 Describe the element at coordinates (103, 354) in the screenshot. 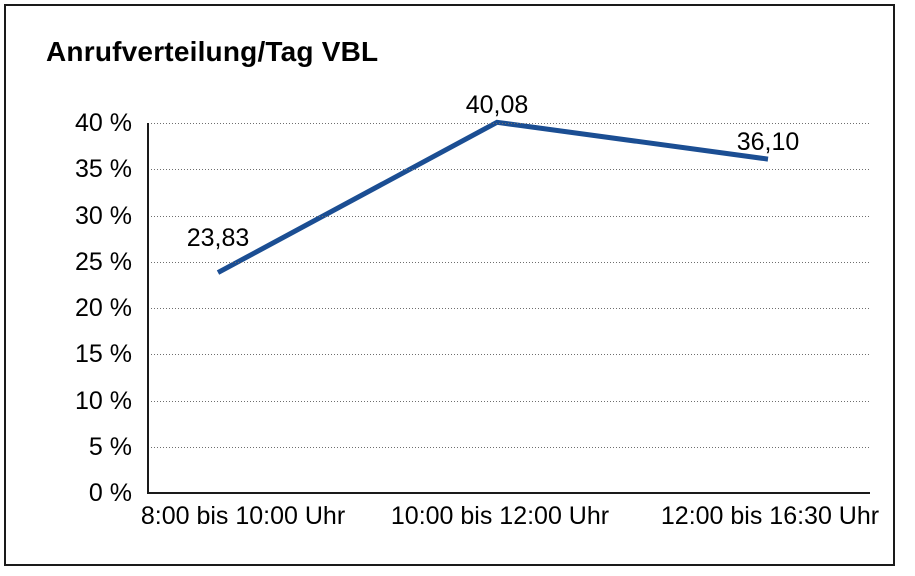

I see `y-tick-label: 15 %` at that location.